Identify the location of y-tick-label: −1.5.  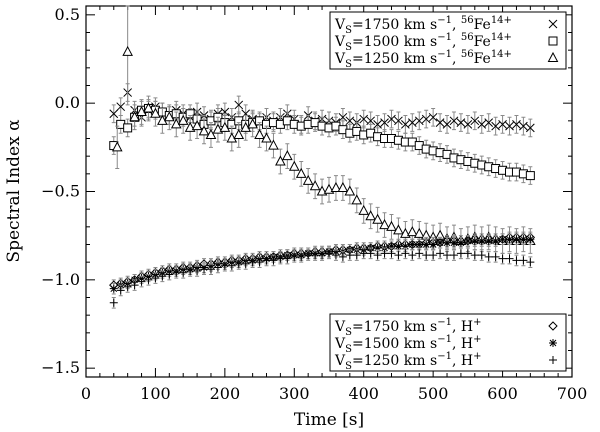
(60, 367).